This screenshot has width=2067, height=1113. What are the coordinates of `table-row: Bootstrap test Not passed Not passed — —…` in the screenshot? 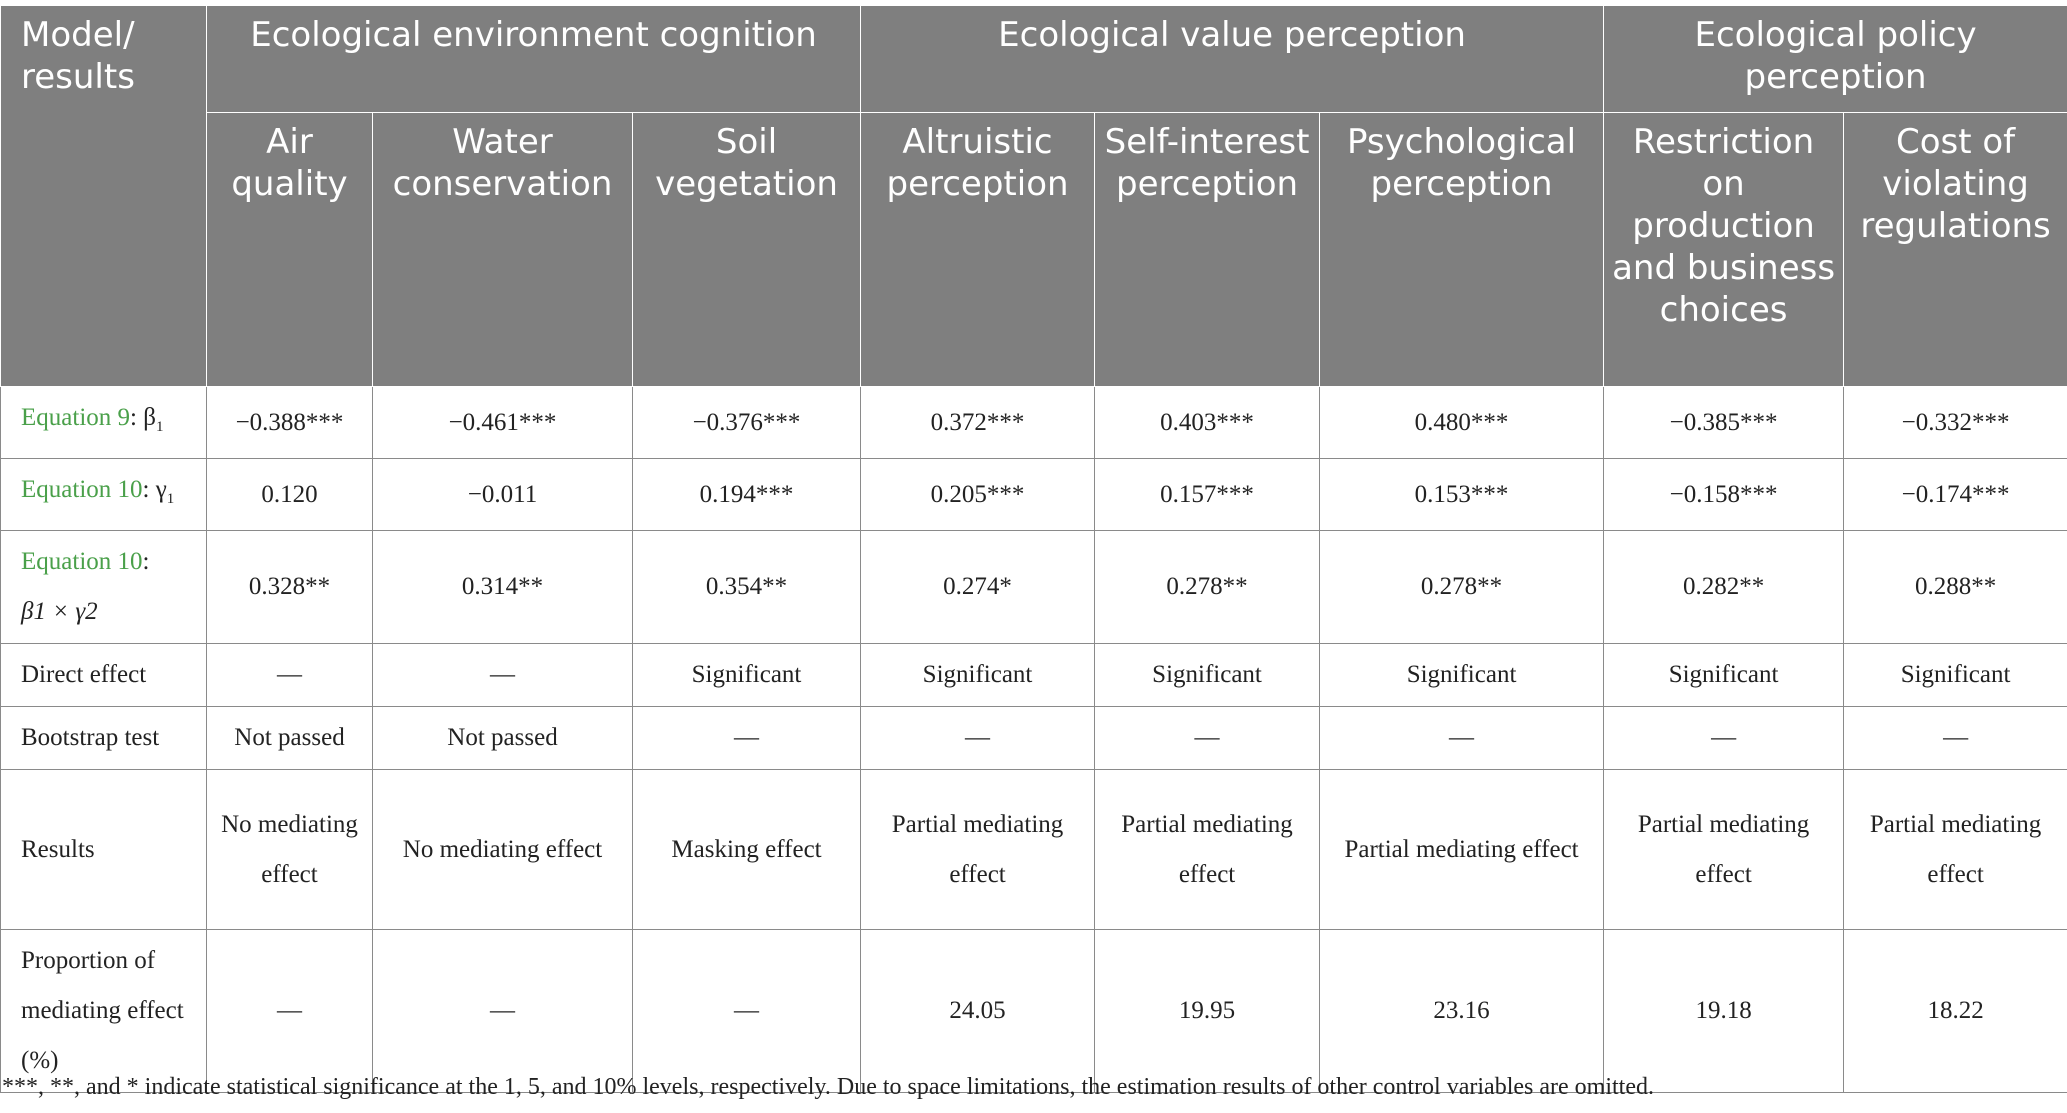 It's located at (1033, 738).